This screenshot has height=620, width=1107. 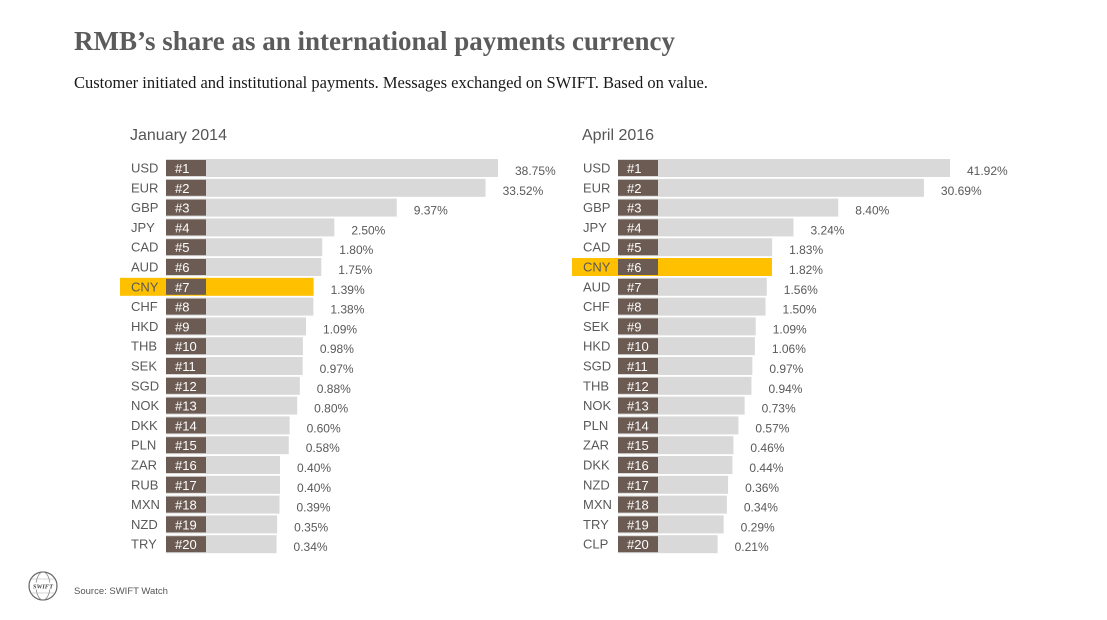 I want to click on value-label: 0.94%, so click(x=785, y=389).